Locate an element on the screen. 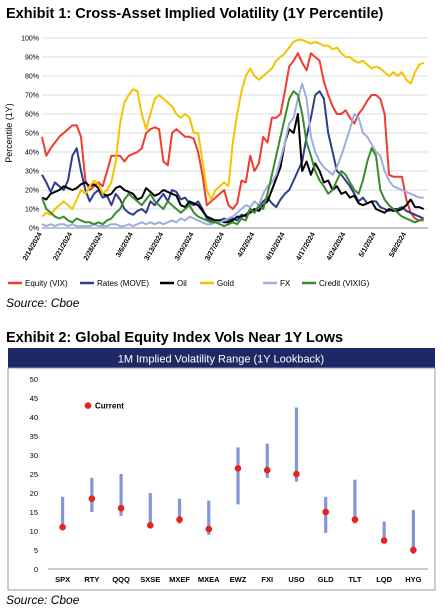 Image resolution: width=445 pixels, height=610 pixels. x-tick-label: HYG is located at coordinates (413, 579).